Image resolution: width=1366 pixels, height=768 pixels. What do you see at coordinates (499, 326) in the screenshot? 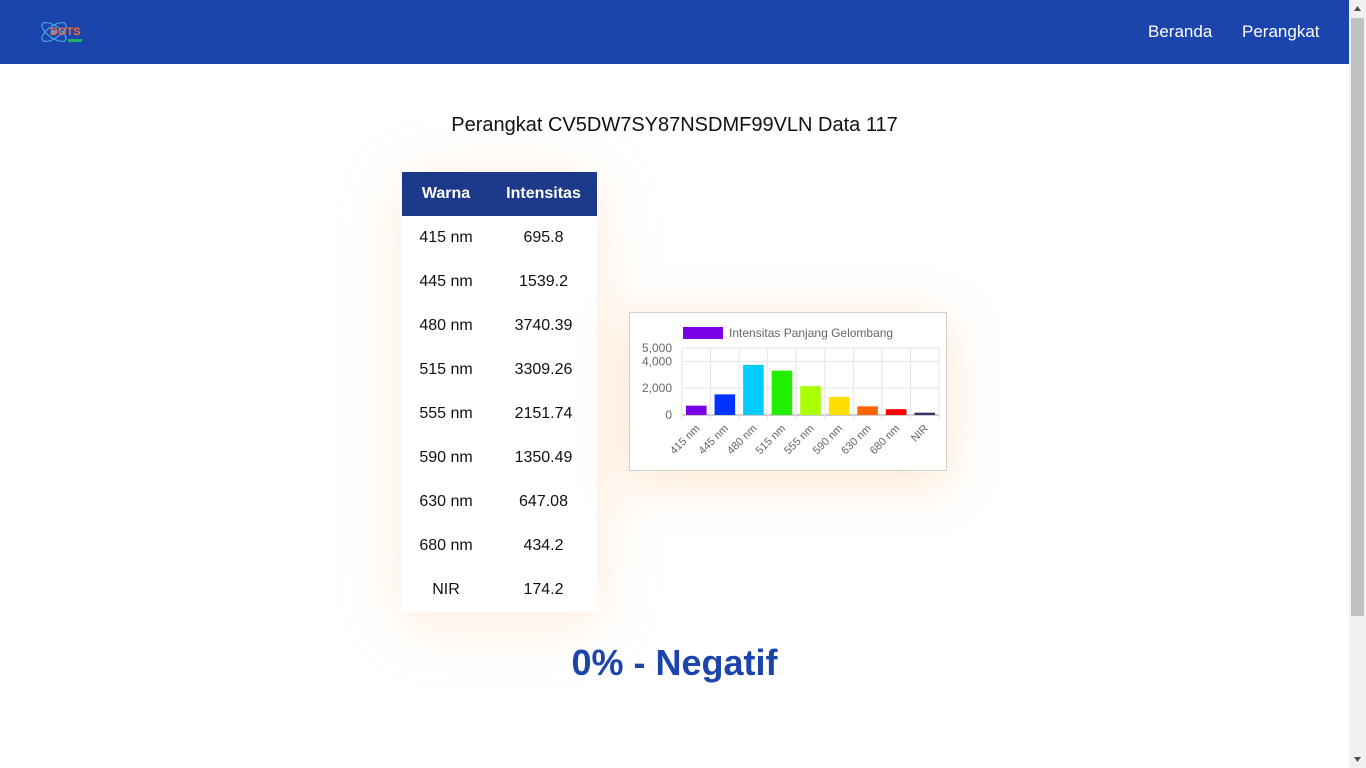
I see `table-row: 480 nm 3740.39` at bounding box center [499, 326].